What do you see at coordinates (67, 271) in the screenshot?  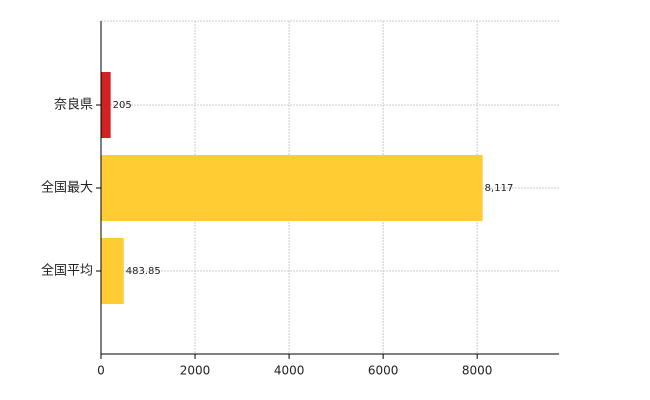 I see `y-tick-label: 全国平均` at bounding box center [67, 271].